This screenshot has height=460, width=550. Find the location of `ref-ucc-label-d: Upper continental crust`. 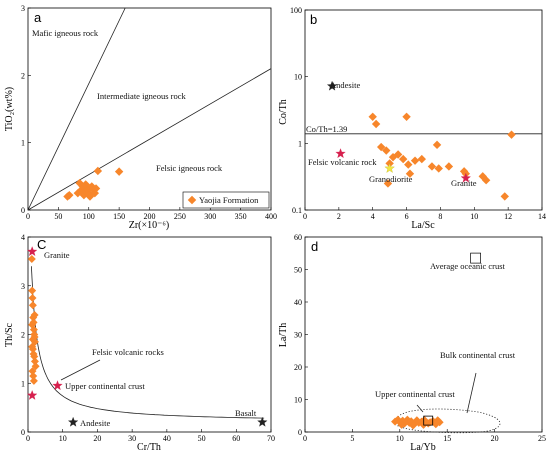

ref-ucc-label-d: Upper continental crust is located at coordinates (415, 394).